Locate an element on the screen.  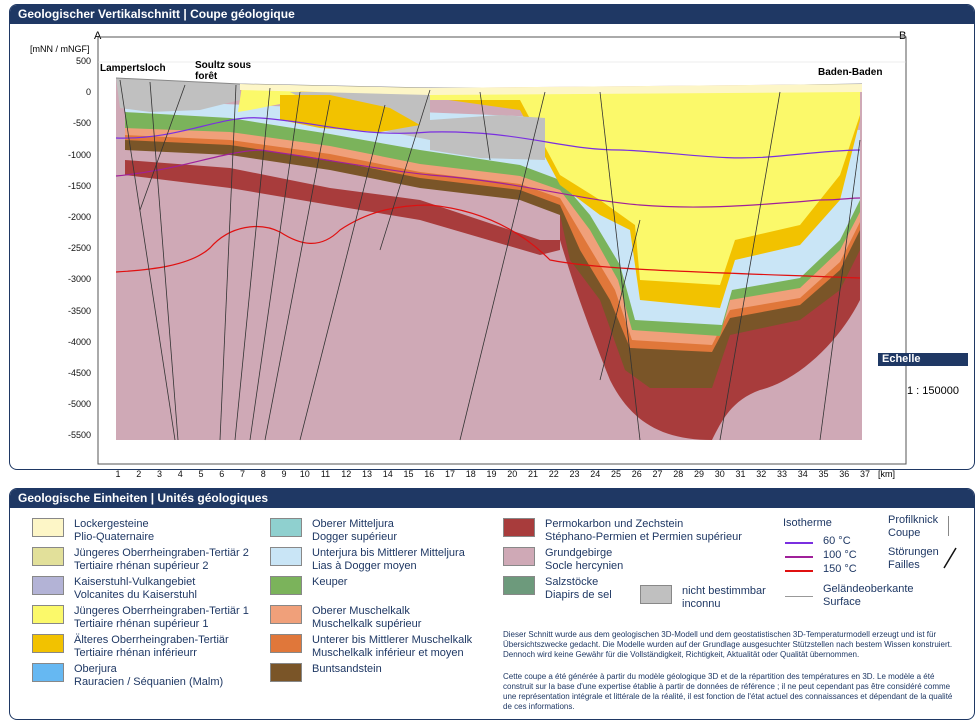
x-tick-label: 7 is located at coordinates (242, 474).